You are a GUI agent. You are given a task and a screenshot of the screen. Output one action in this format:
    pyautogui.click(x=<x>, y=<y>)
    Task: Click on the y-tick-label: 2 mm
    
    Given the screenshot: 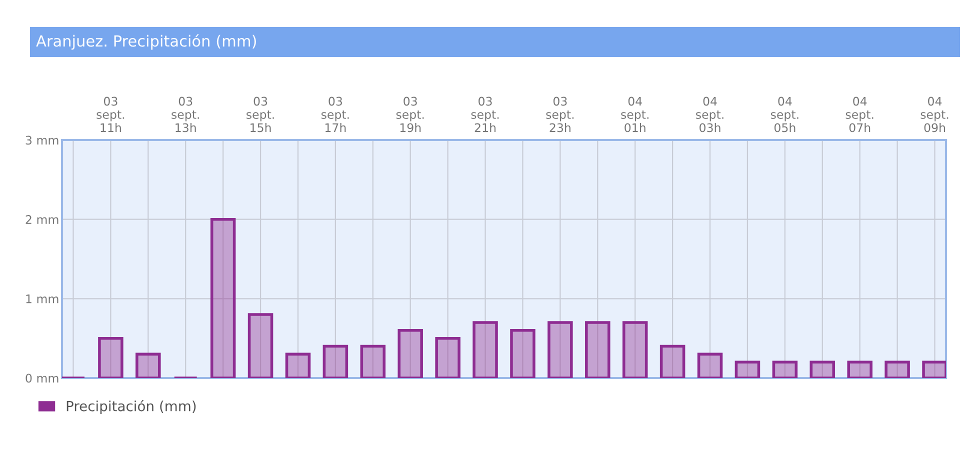 What is the action you would take?
    pyautogui.click(x=42, y=219)
    